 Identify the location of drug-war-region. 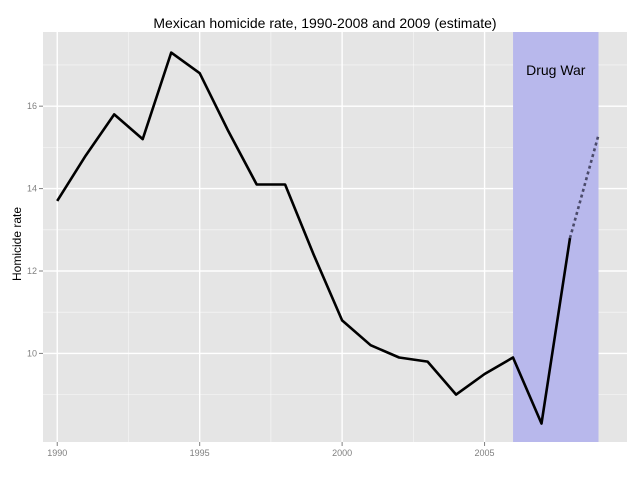
(556, 237).